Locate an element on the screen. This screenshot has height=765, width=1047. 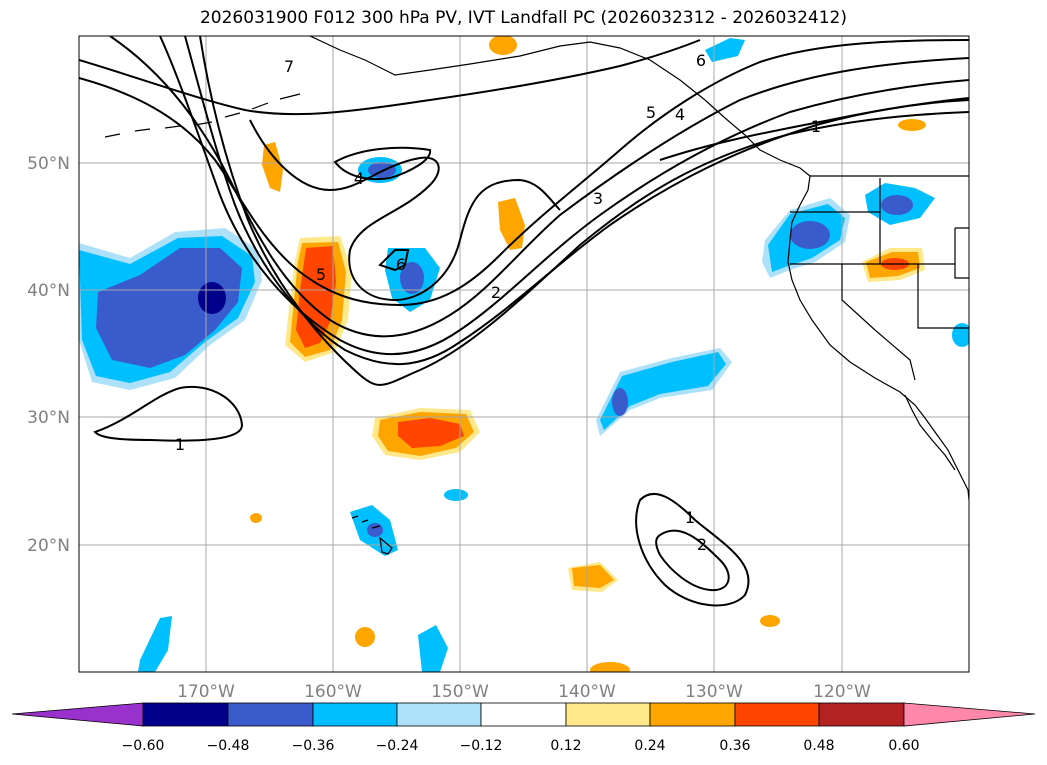
negative-anomaly-135w-inner is located at coordinates (620, 402).